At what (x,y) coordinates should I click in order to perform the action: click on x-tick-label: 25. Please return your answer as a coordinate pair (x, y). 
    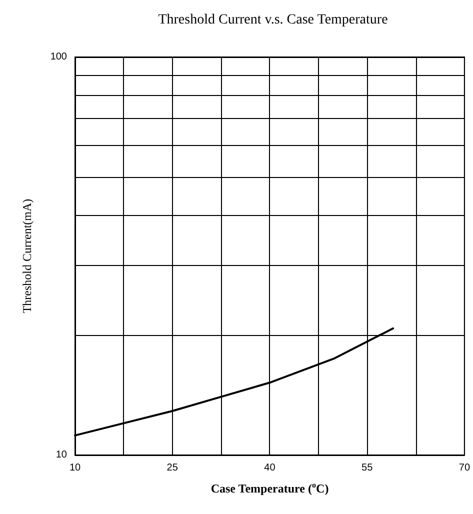
    Looking at the image, I should click on (172, 468).